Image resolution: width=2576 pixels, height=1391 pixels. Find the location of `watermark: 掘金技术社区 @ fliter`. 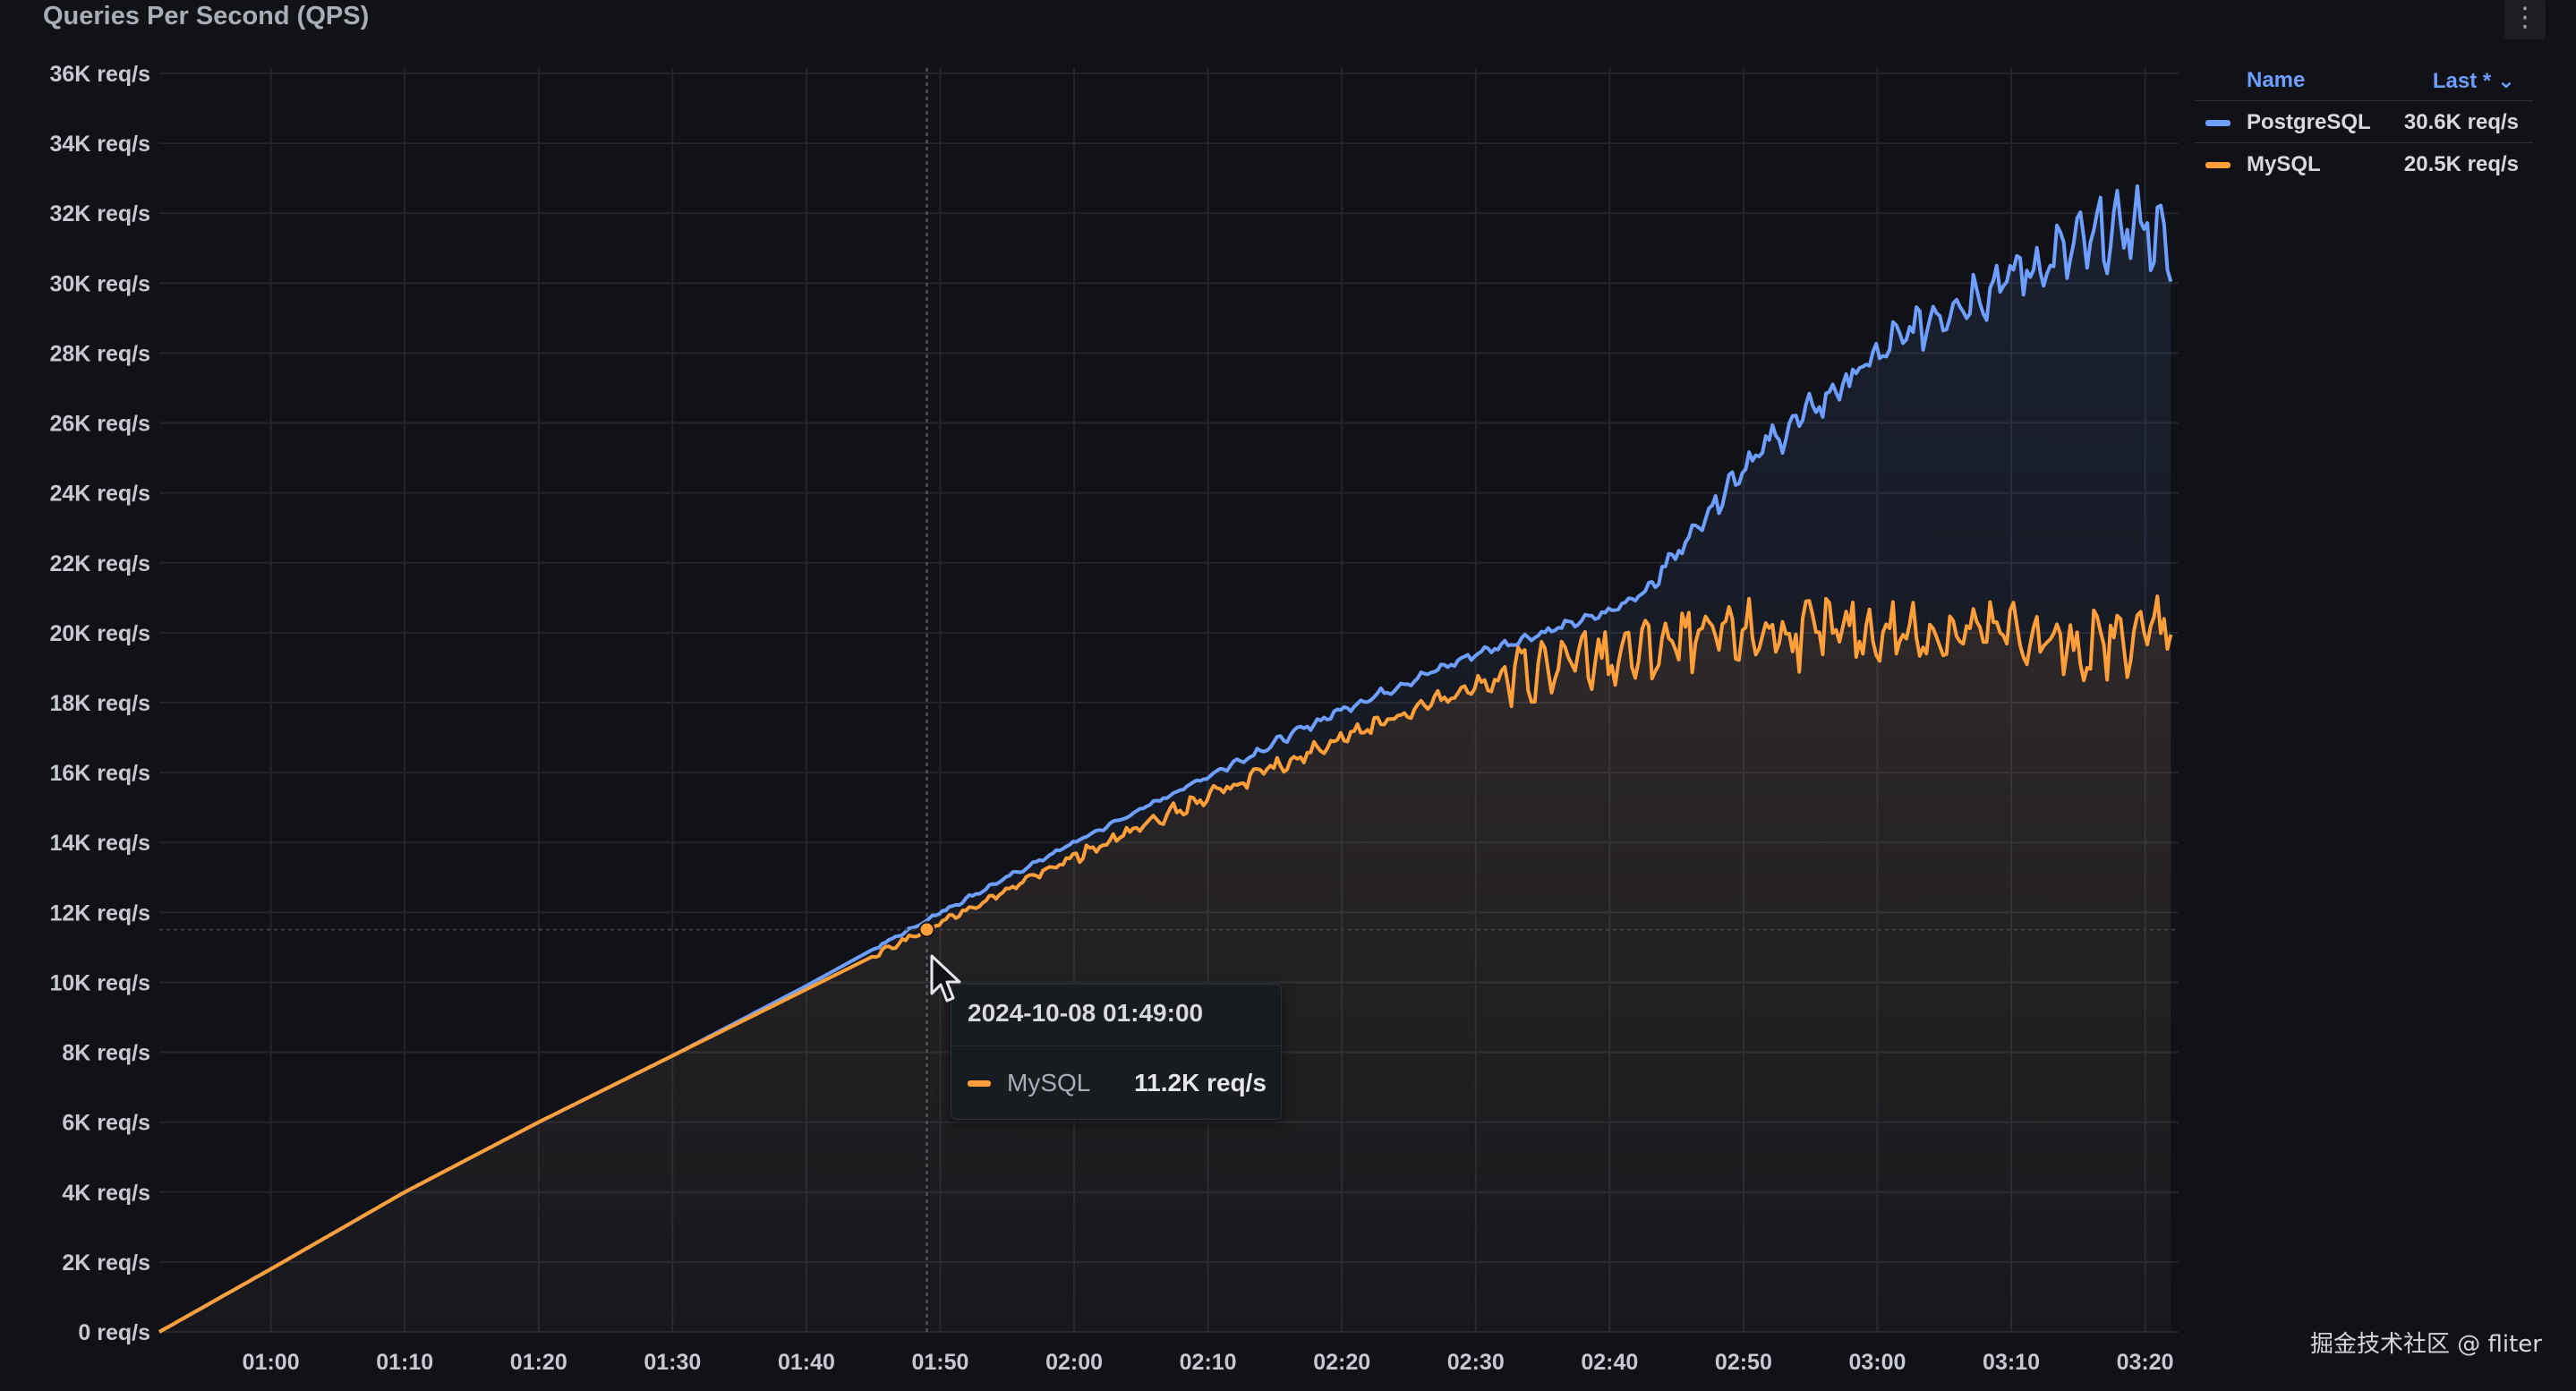

watermark: 掘金技术社区 @ fliter is located at coordinates (2425, 1344).